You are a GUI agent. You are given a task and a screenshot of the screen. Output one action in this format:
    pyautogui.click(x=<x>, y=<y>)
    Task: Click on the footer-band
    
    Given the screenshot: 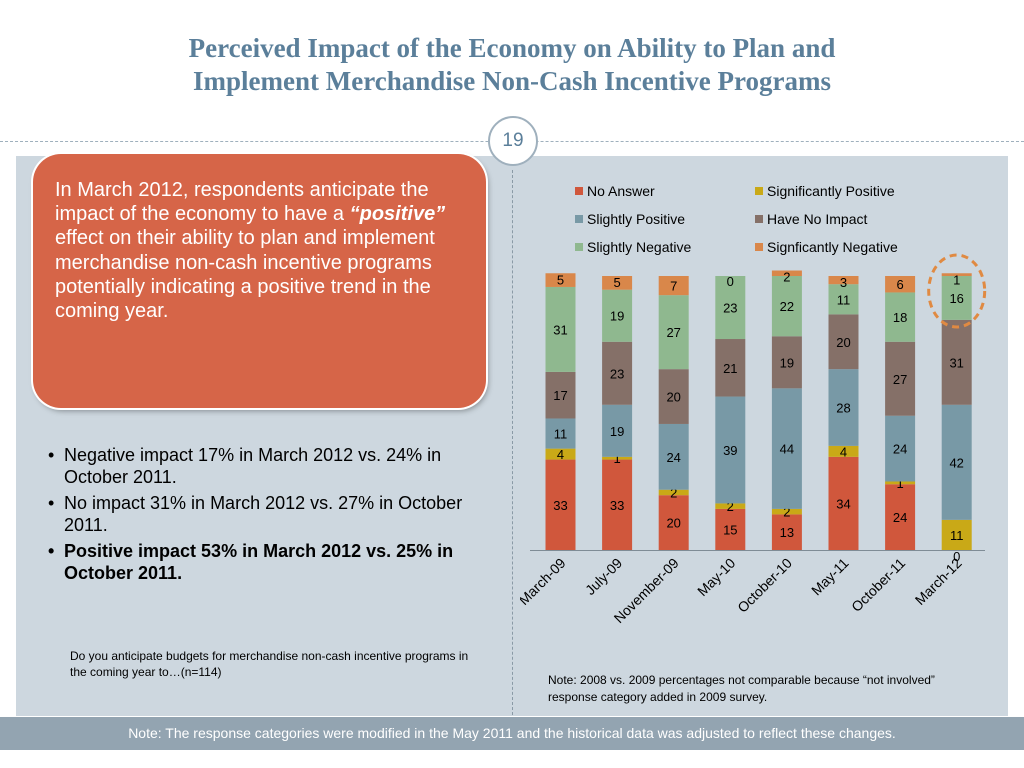 What is the action you would take?
    pyautogui.click(x=512, y=733)
    